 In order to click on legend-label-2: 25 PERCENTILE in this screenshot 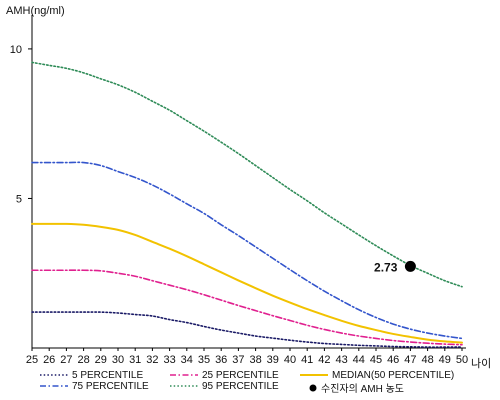, I will do `click(240, 375)`.